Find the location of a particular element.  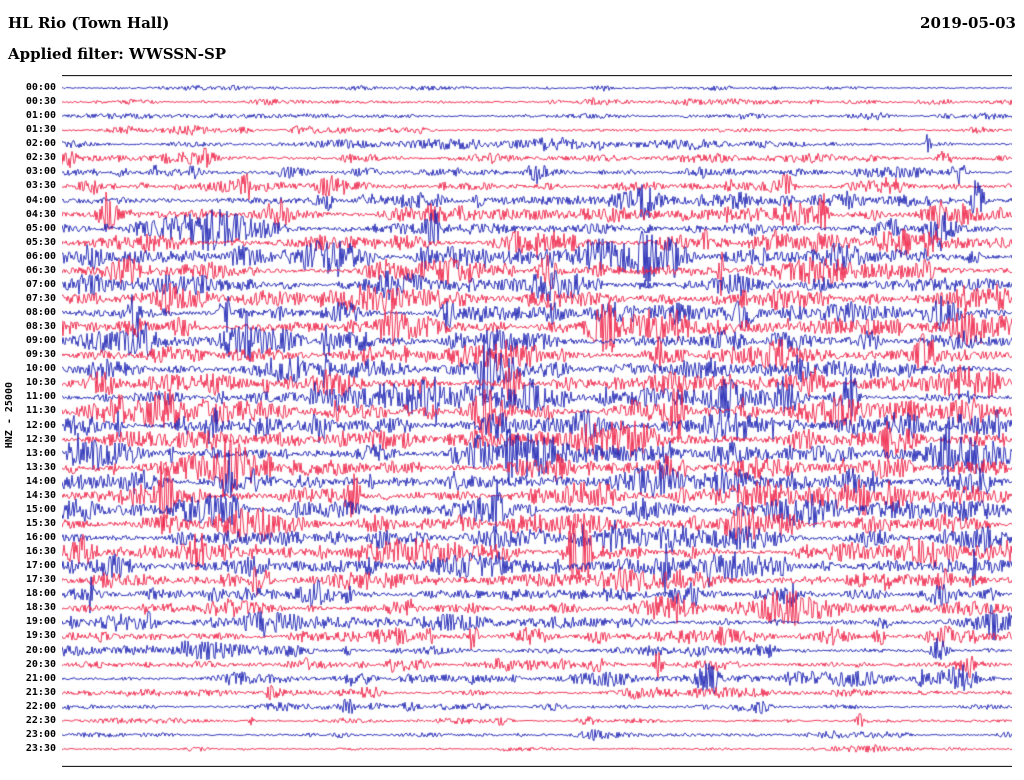

time-label: 06:00 is located at coordinates (40, 256).